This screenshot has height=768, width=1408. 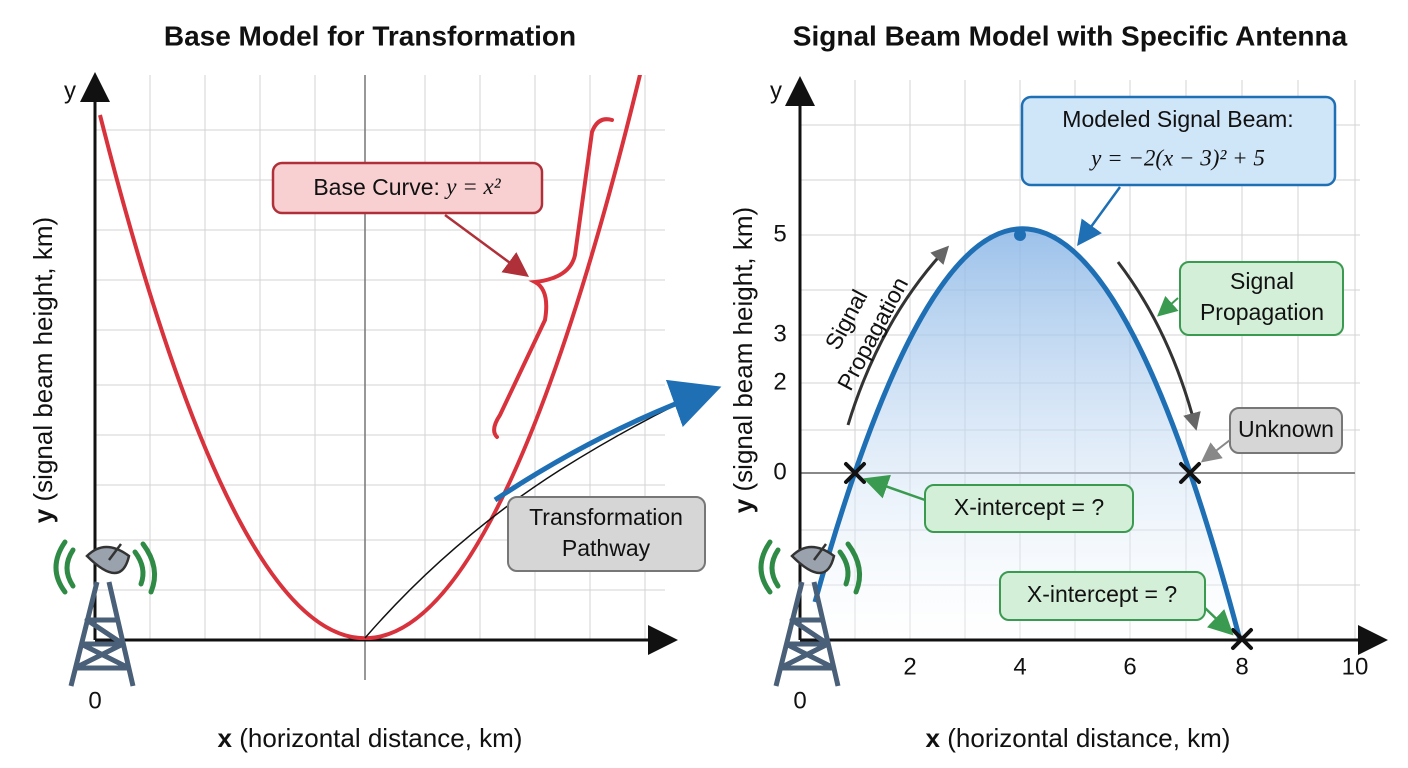 What do you see at coordinates (799, 700) in the screenshot?
I see `right-origin: 0` at bounding box center [799, 700].